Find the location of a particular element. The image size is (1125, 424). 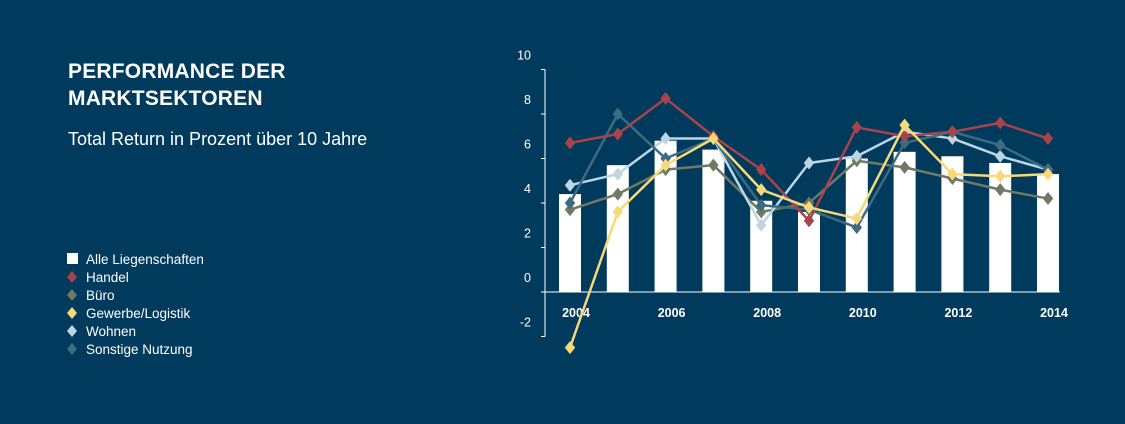

point-gewerbe-logistik-2004 is located at coordinates (570, 348).